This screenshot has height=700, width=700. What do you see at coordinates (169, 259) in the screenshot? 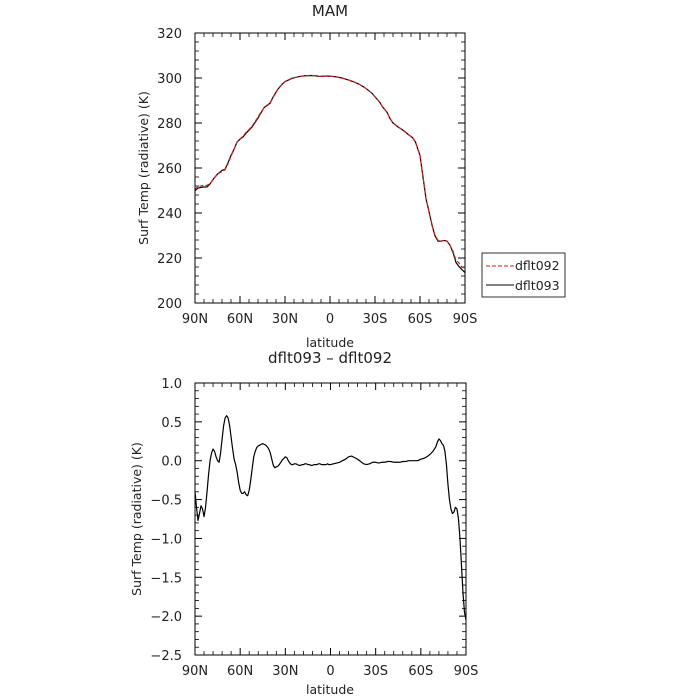
I see `y-tick-label: 220` at bounding box center [169, 259].